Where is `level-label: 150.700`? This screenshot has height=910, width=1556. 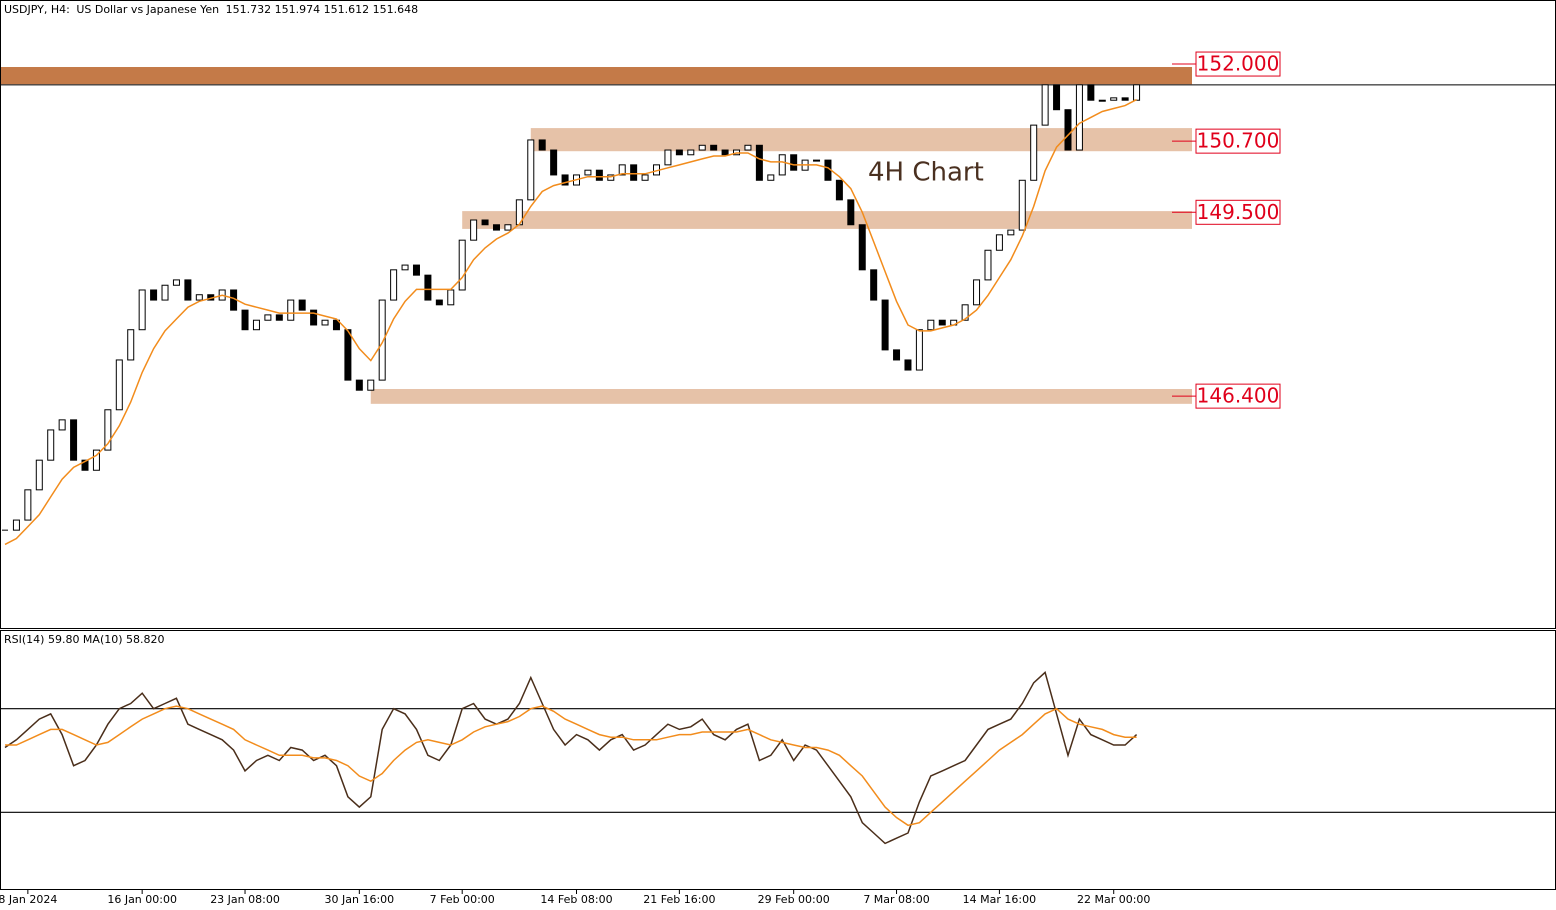
level-label: 150.700 is located at coordinates (1238, 141).